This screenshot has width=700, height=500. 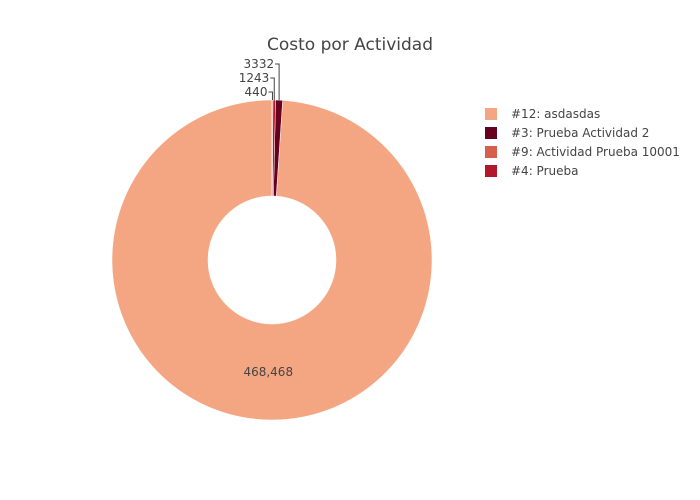 What do you see at coordinates (350, 45) in the screenshot?
I see `chart-title: Costo por Actividad` at bounding box center [350, 45].